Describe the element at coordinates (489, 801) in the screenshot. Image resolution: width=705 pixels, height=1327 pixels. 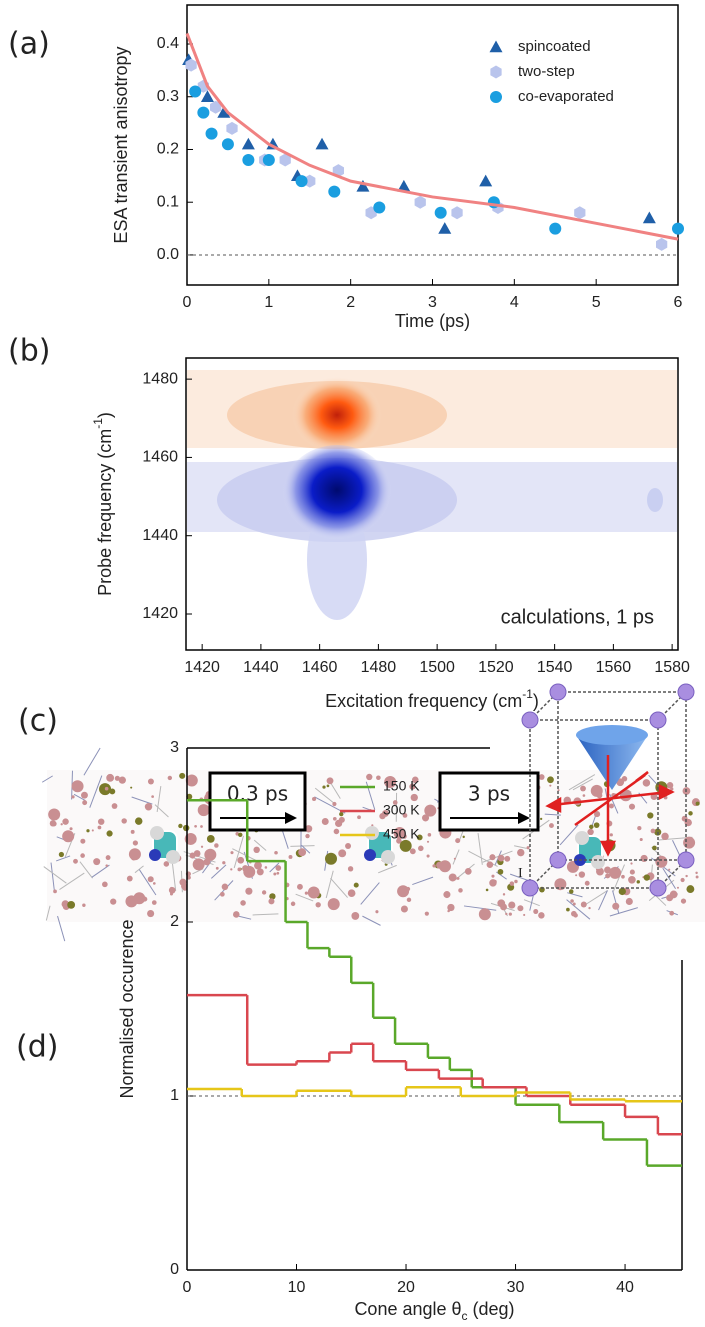
I see `arrow-box` at that location.